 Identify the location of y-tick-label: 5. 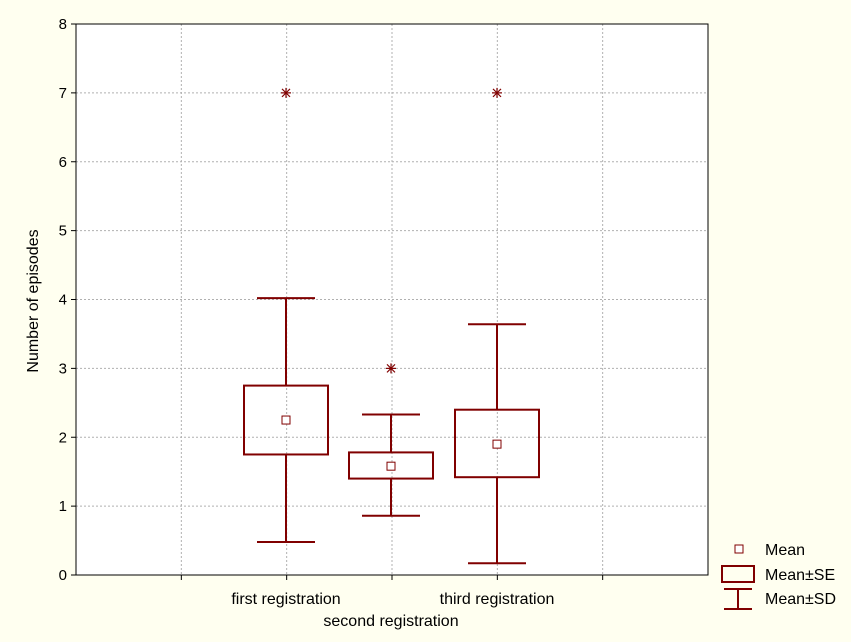
(63, 231).